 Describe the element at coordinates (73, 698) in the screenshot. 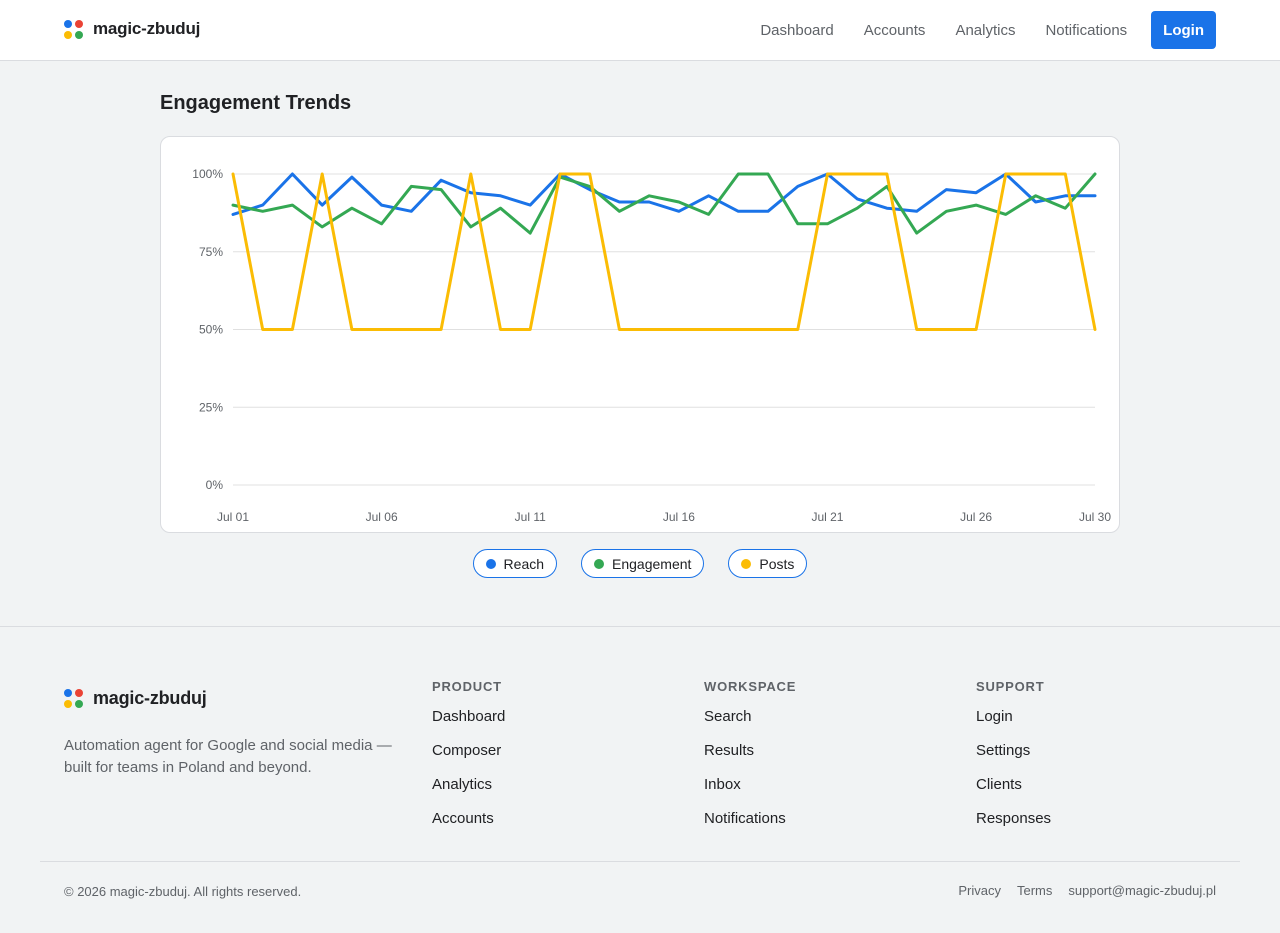

I see `footer-brand-logo-icon` at that location.